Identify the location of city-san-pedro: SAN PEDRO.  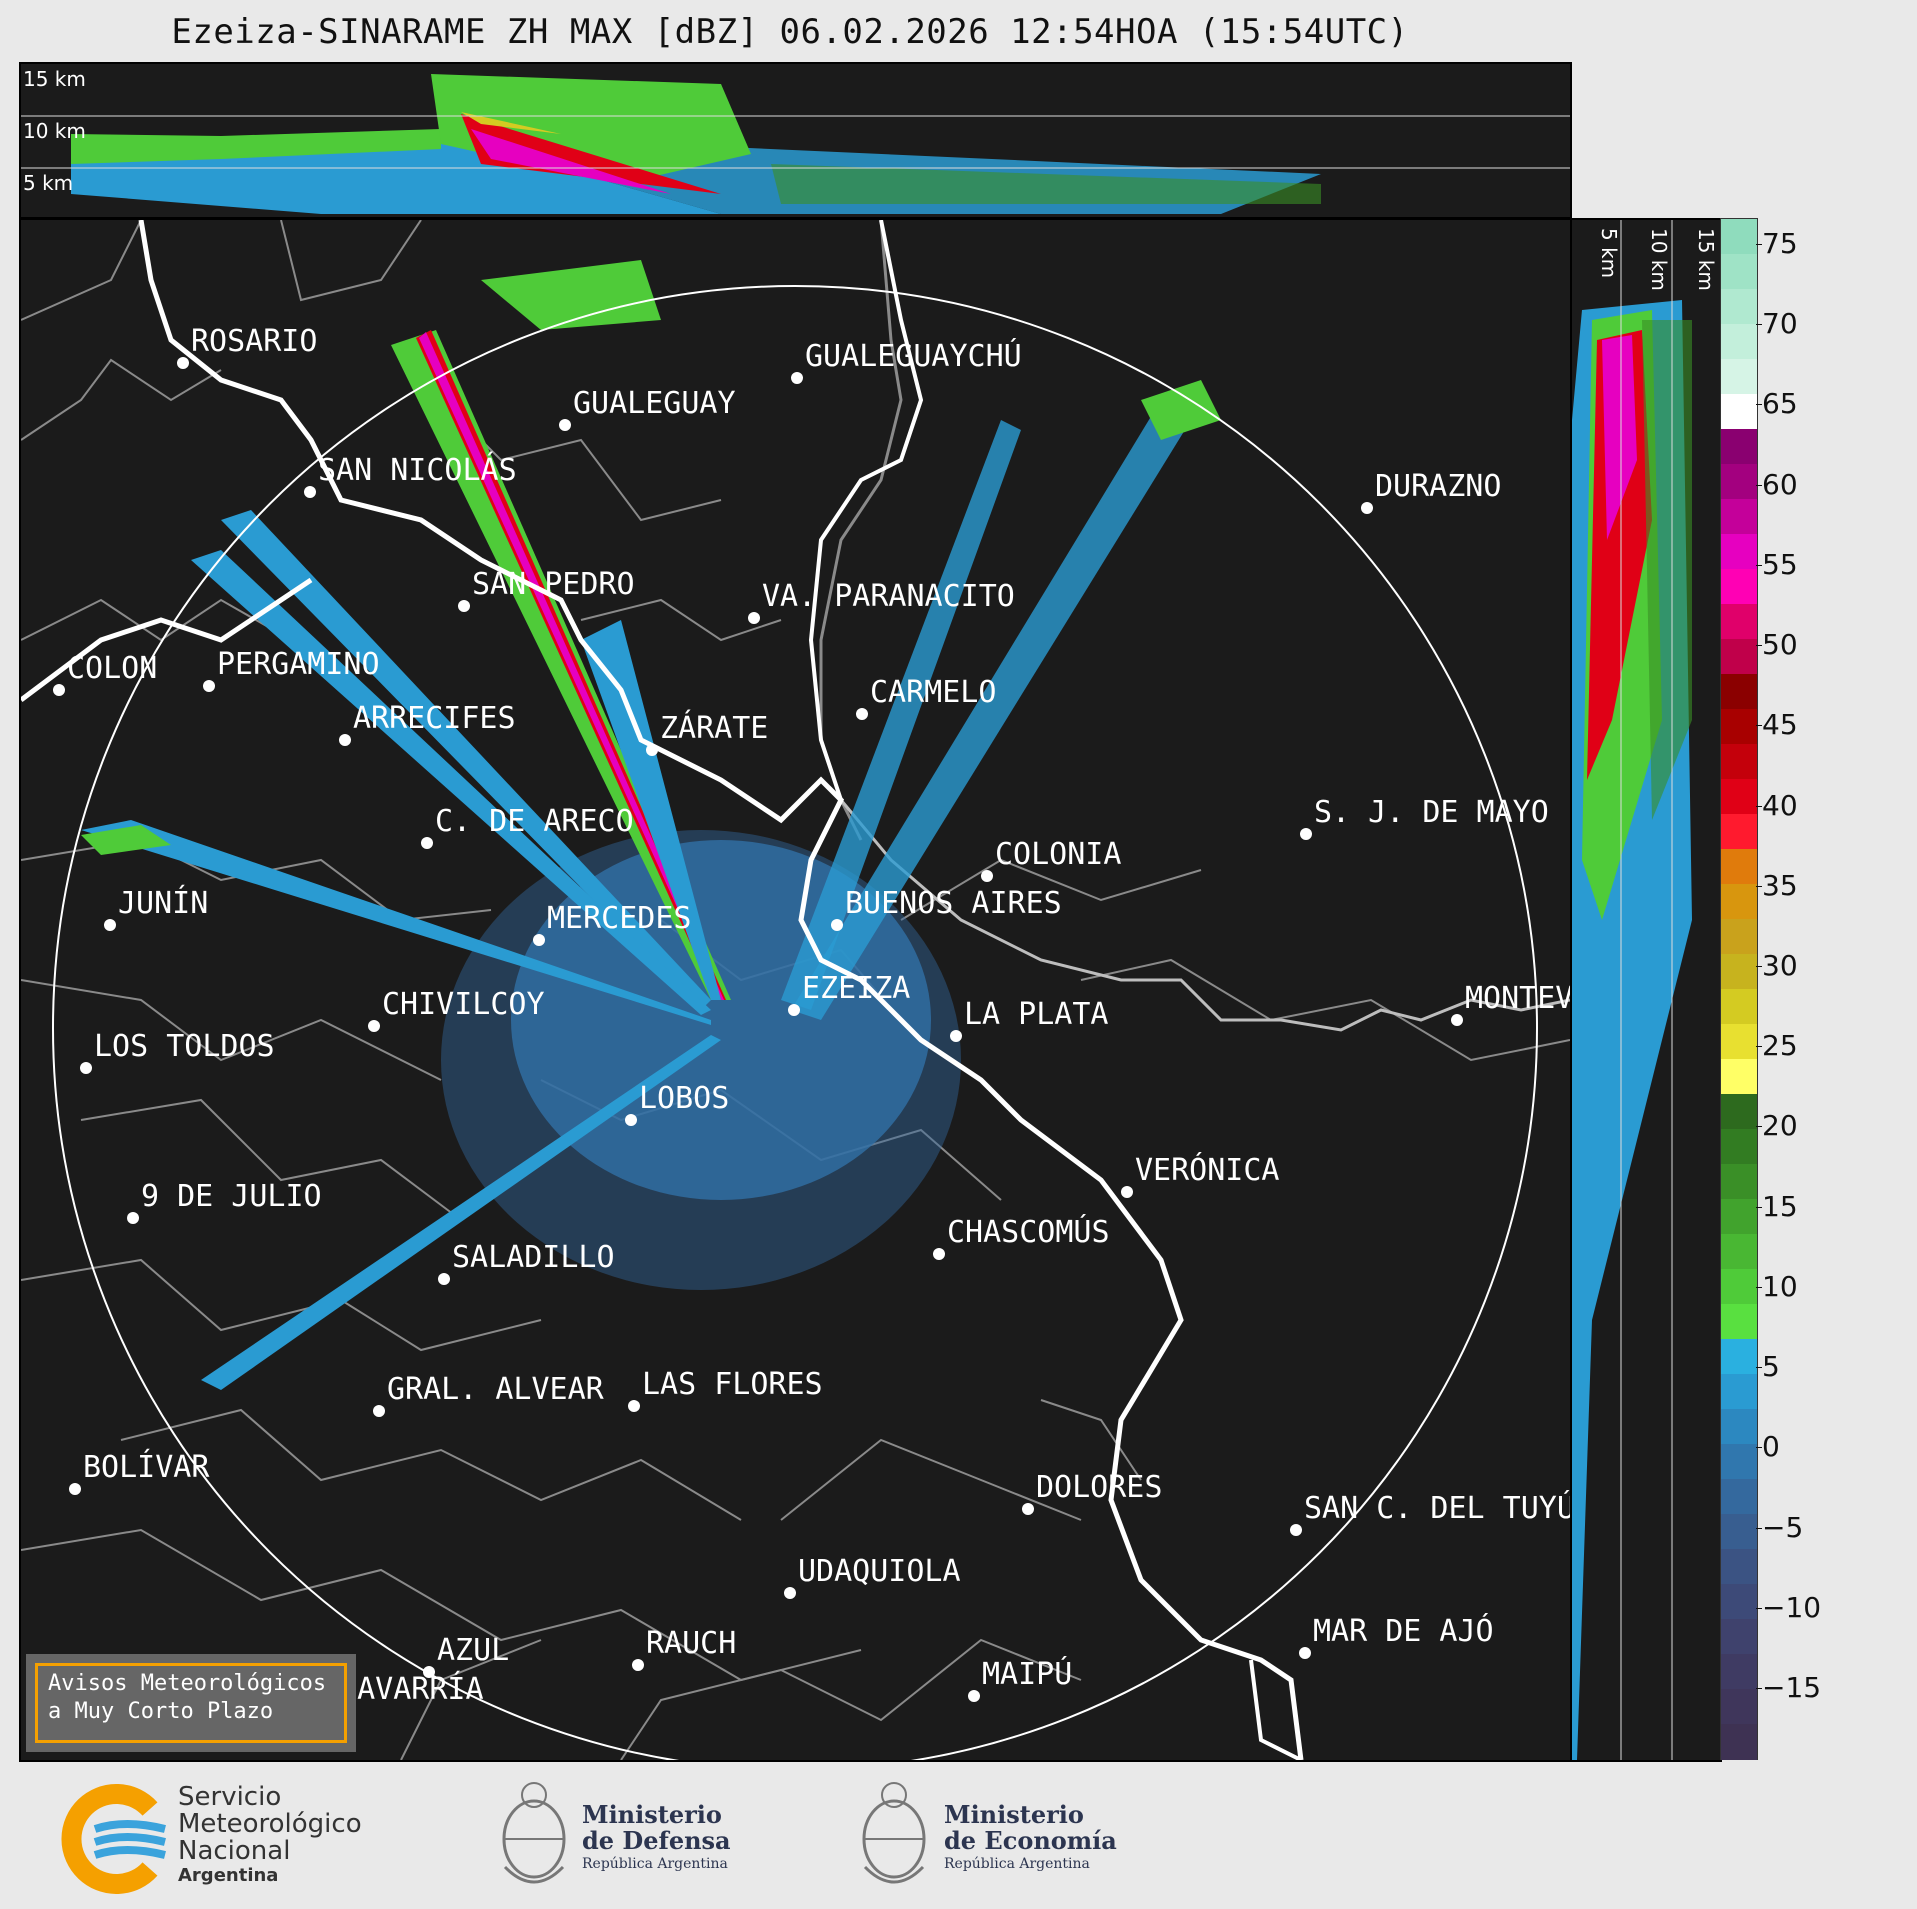
(553, 584).